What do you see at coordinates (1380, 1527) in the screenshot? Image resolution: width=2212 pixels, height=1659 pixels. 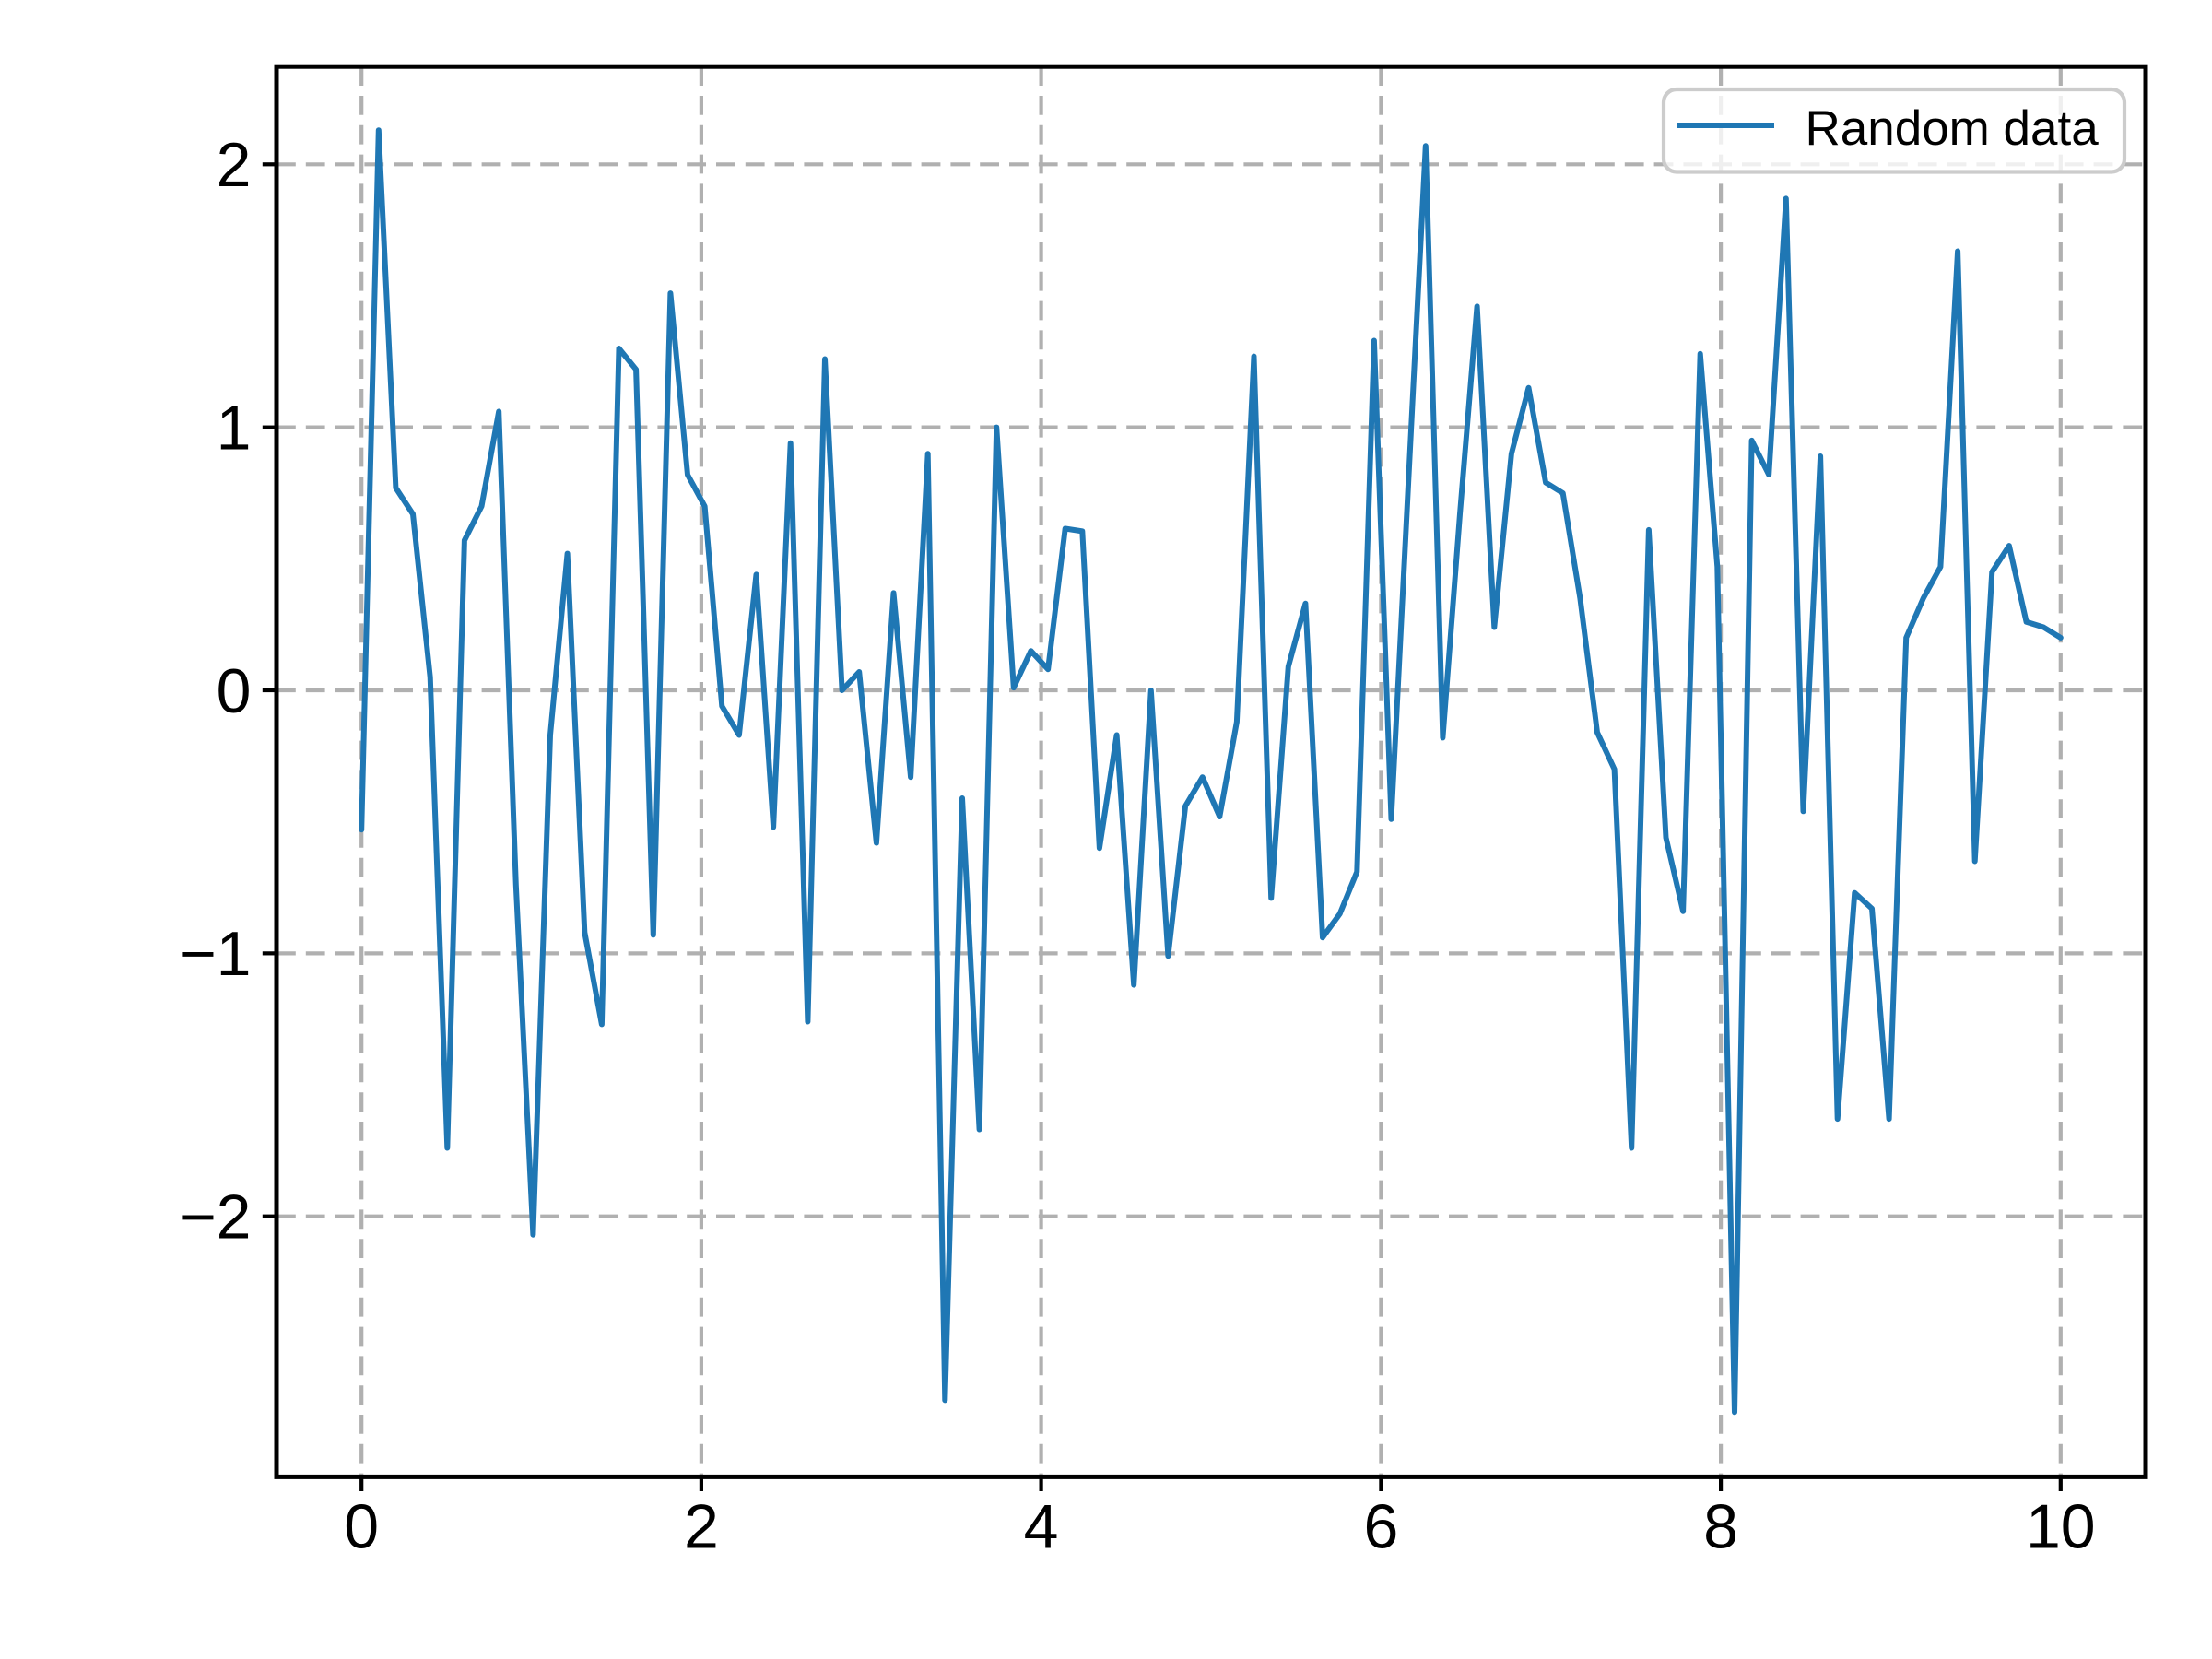 I see `svg-text: 6` at bounding box center [1380, 1527].